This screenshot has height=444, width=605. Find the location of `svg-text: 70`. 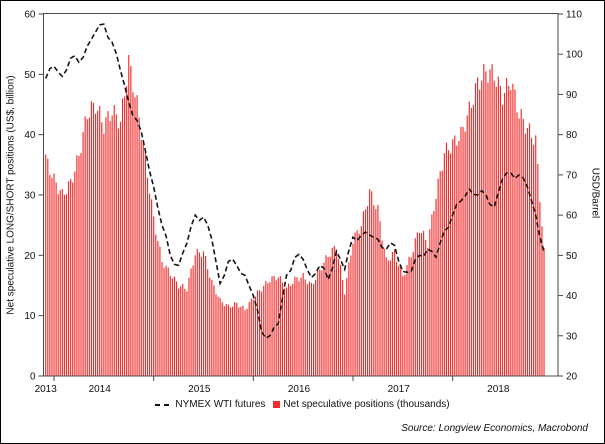

svg-text: 70 is located at coordinates (572, 175).